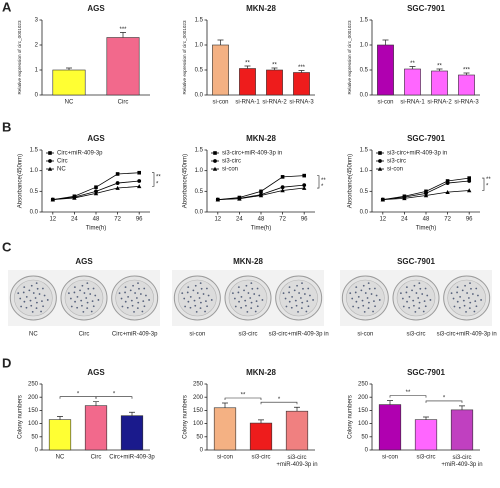 The width and height of the screenshot is (500, 488). What do you see at coordinates (84, 261) in the screenshot?
I see `plate-group-title: AGS` at bounding box center [84, 261].